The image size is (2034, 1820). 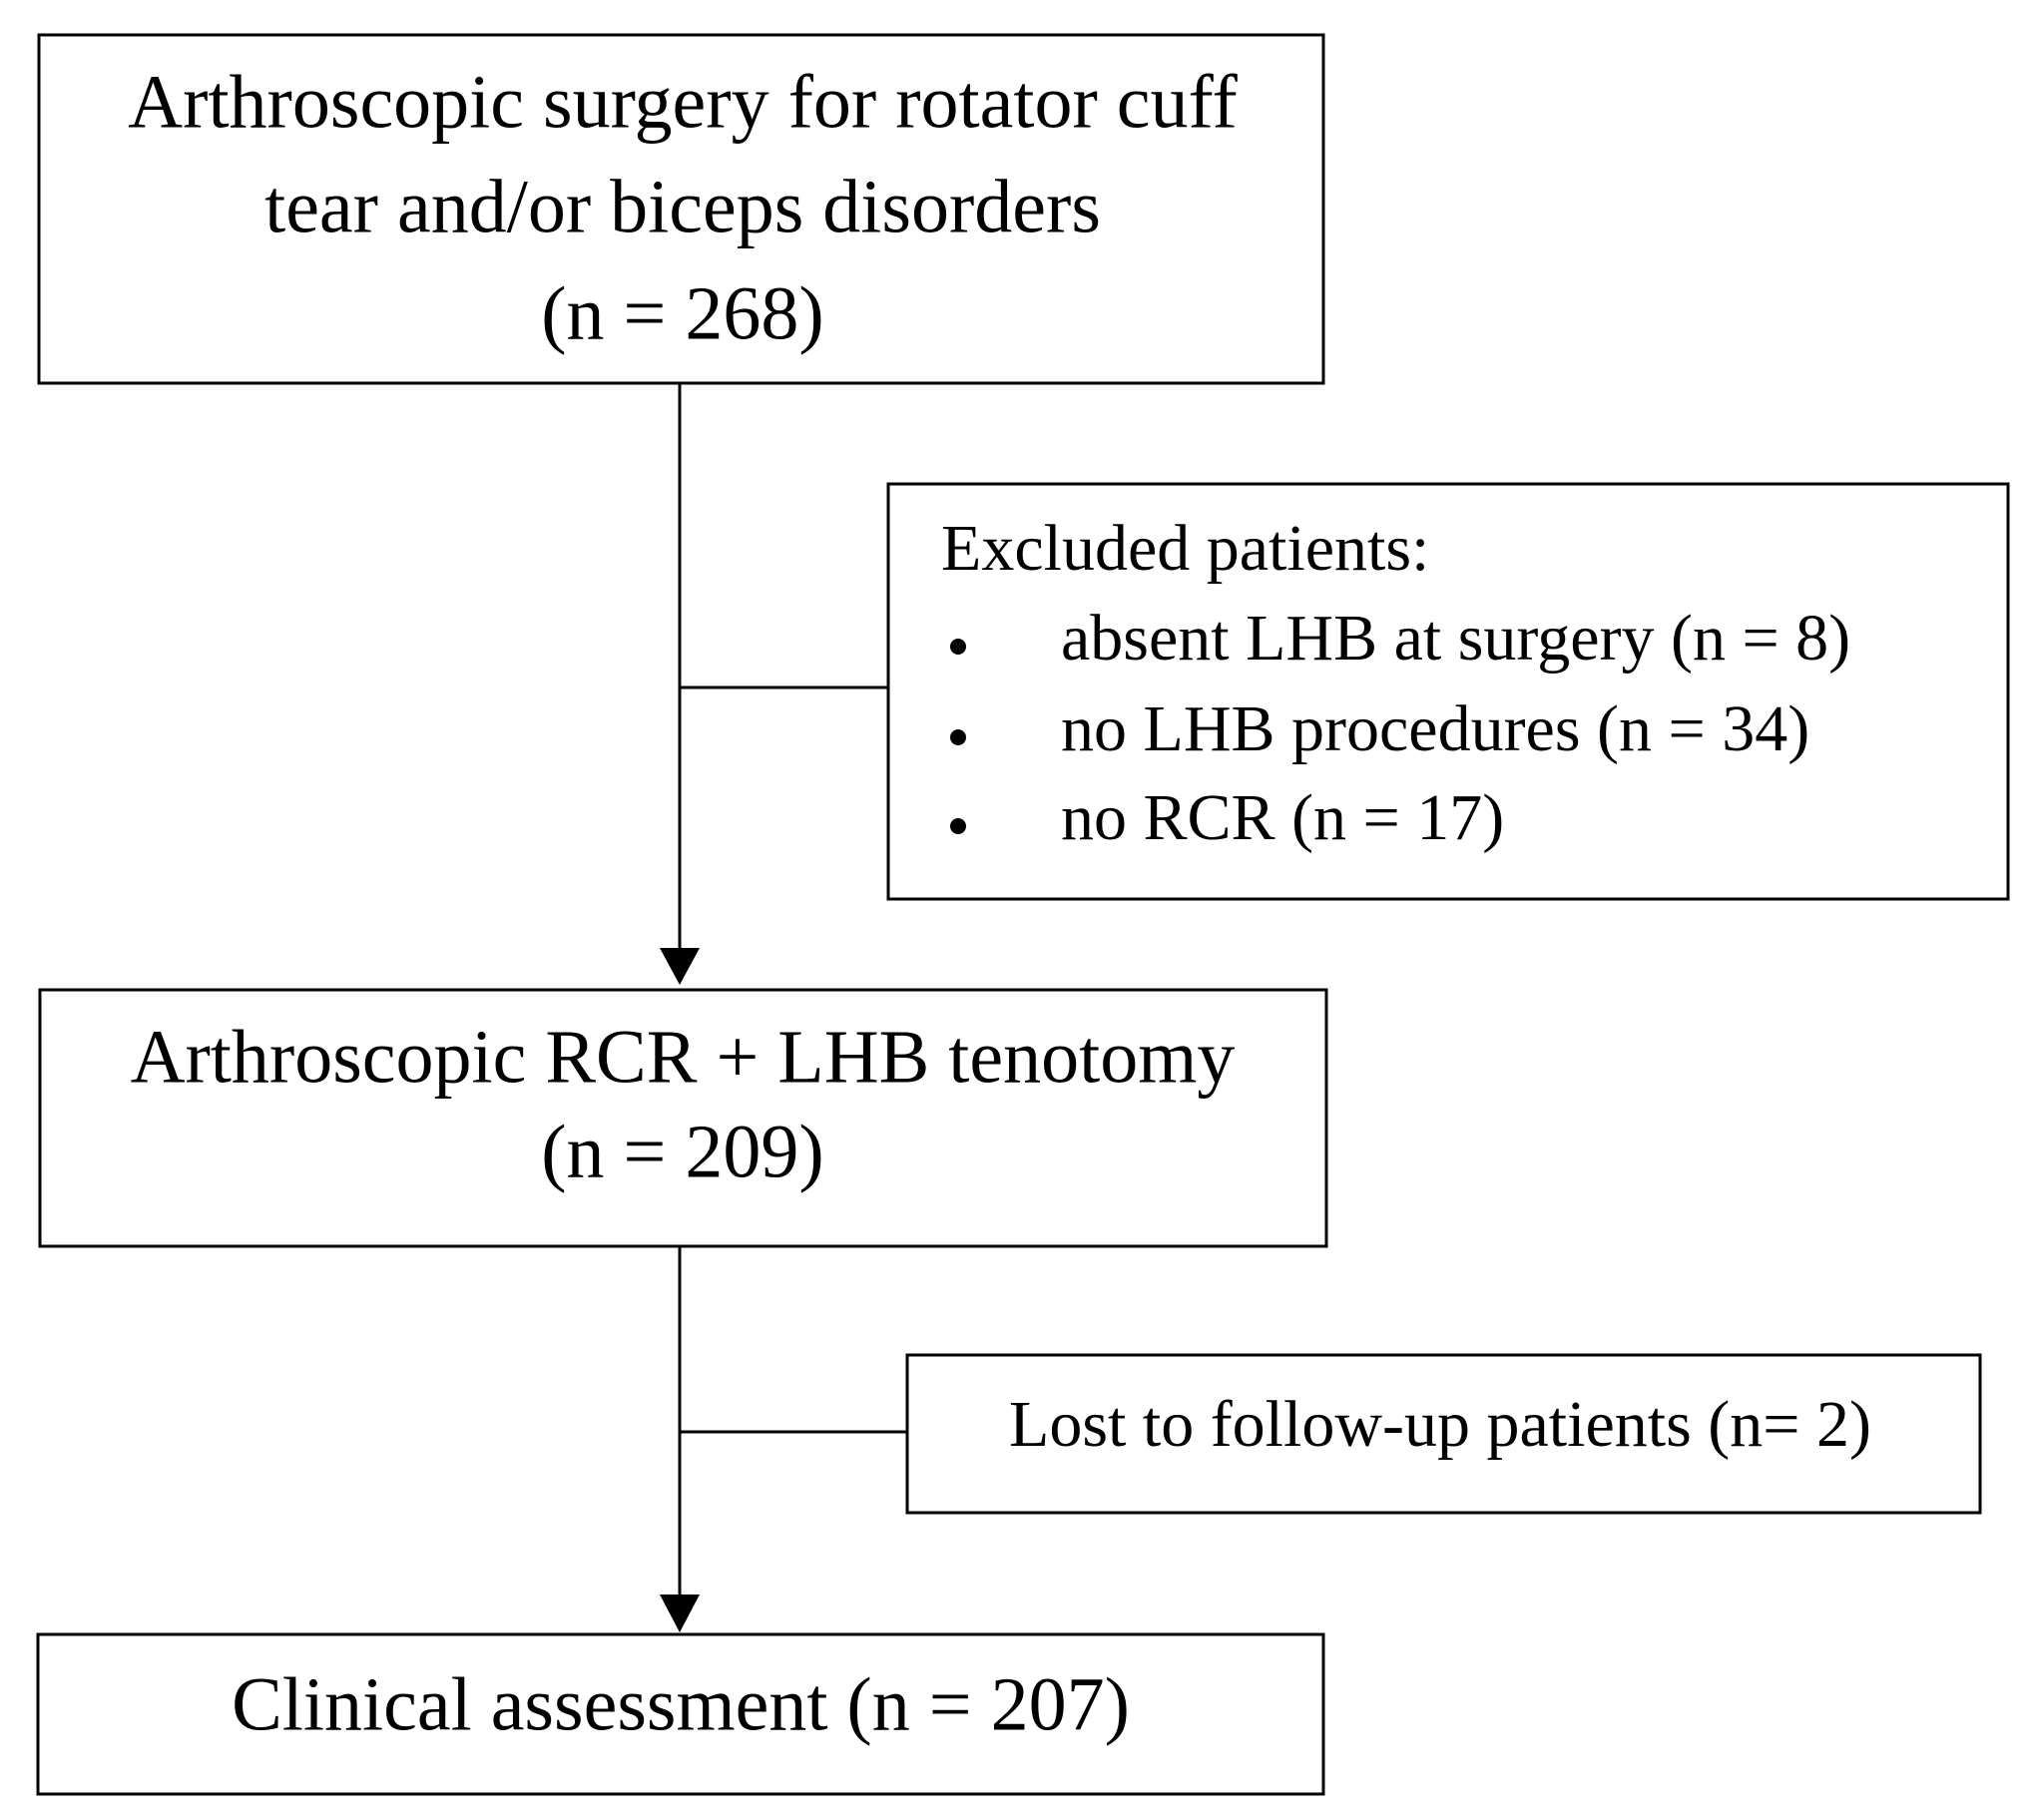 I want to click on box-text: Arthroscopic RCR + LHB tenotomy, so click(x=683, y=1057).